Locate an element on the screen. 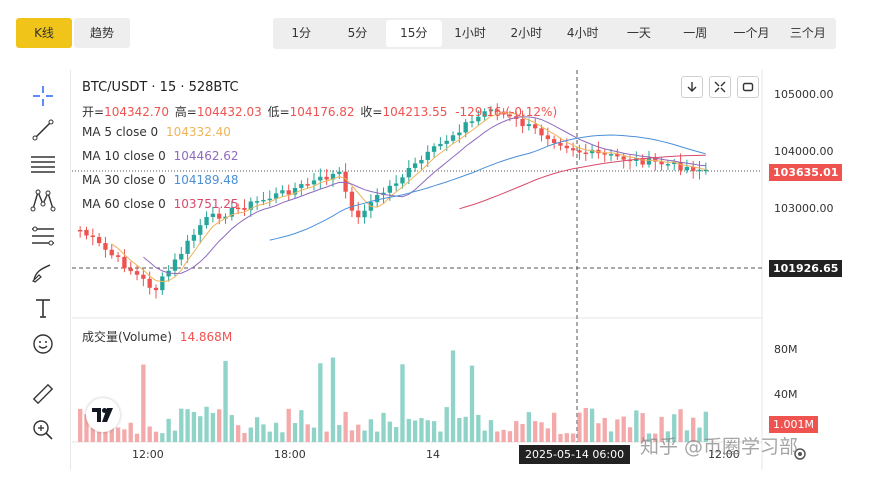  close-value: 104213.55 is located at coordinates (415, 112).